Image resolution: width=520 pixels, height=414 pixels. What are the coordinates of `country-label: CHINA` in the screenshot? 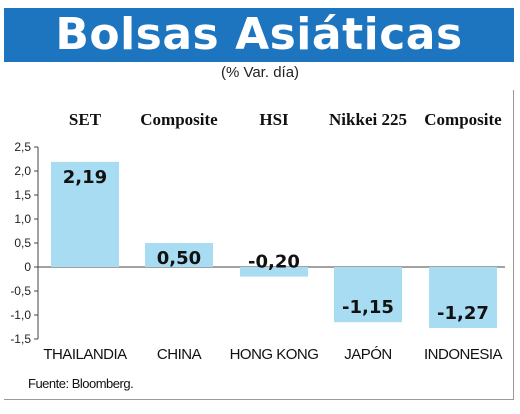 It's located at (179, 354).